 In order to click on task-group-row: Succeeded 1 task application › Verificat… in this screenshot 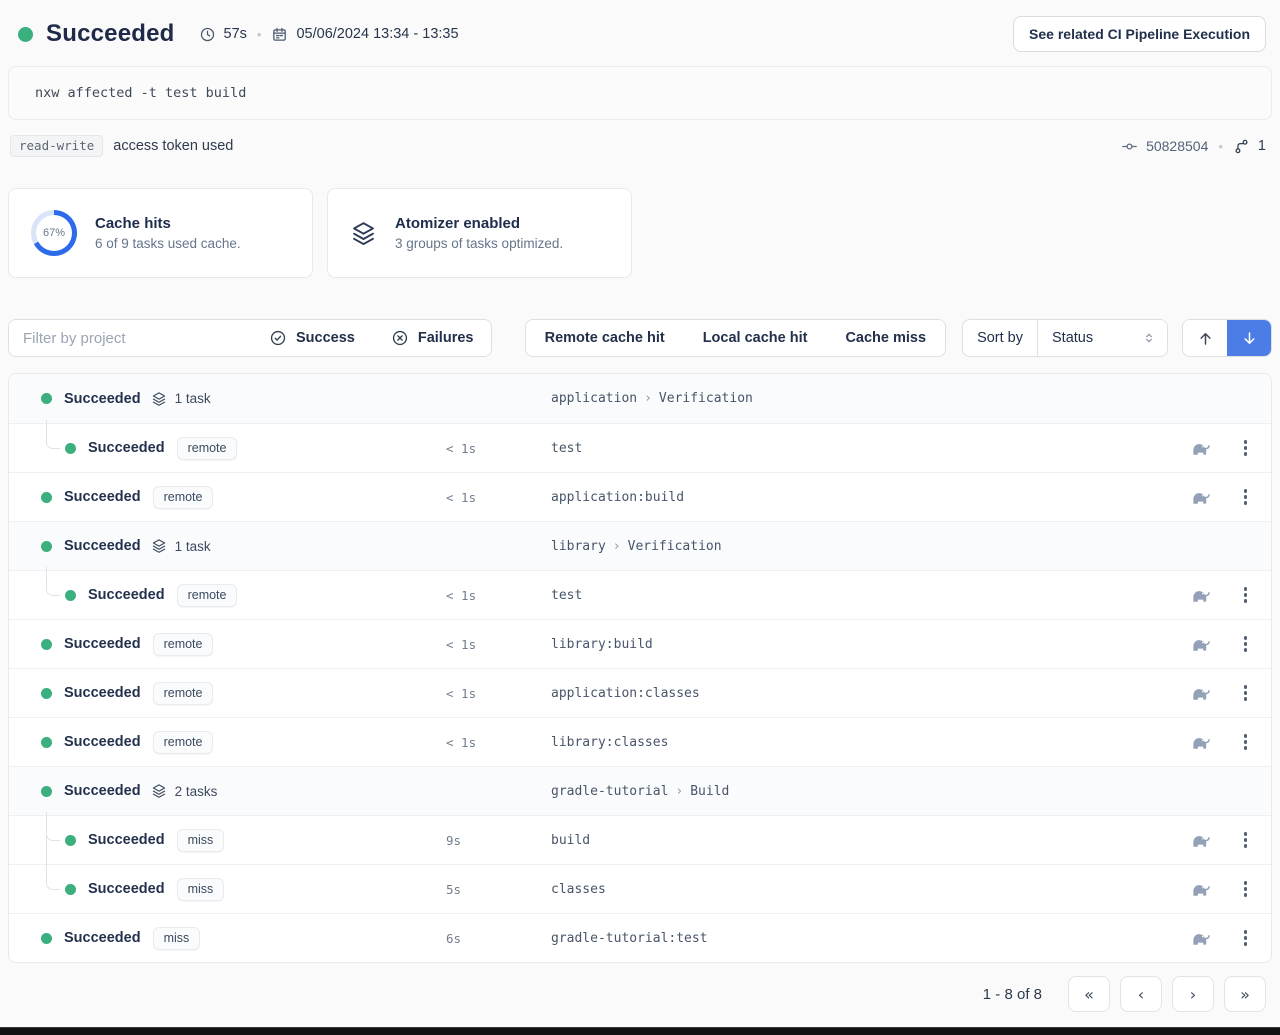, I will do `click(640, 398)`.